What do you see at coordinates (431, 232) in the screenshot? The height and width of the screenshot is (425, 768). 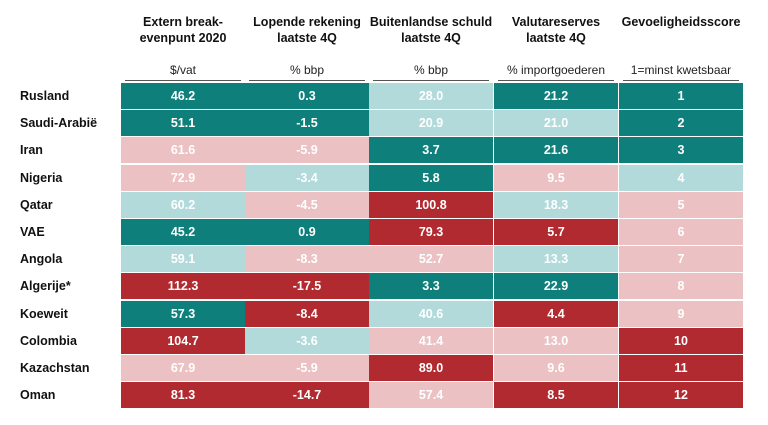 I see `table-cell: 79.3` at bounding box center [431, 232].